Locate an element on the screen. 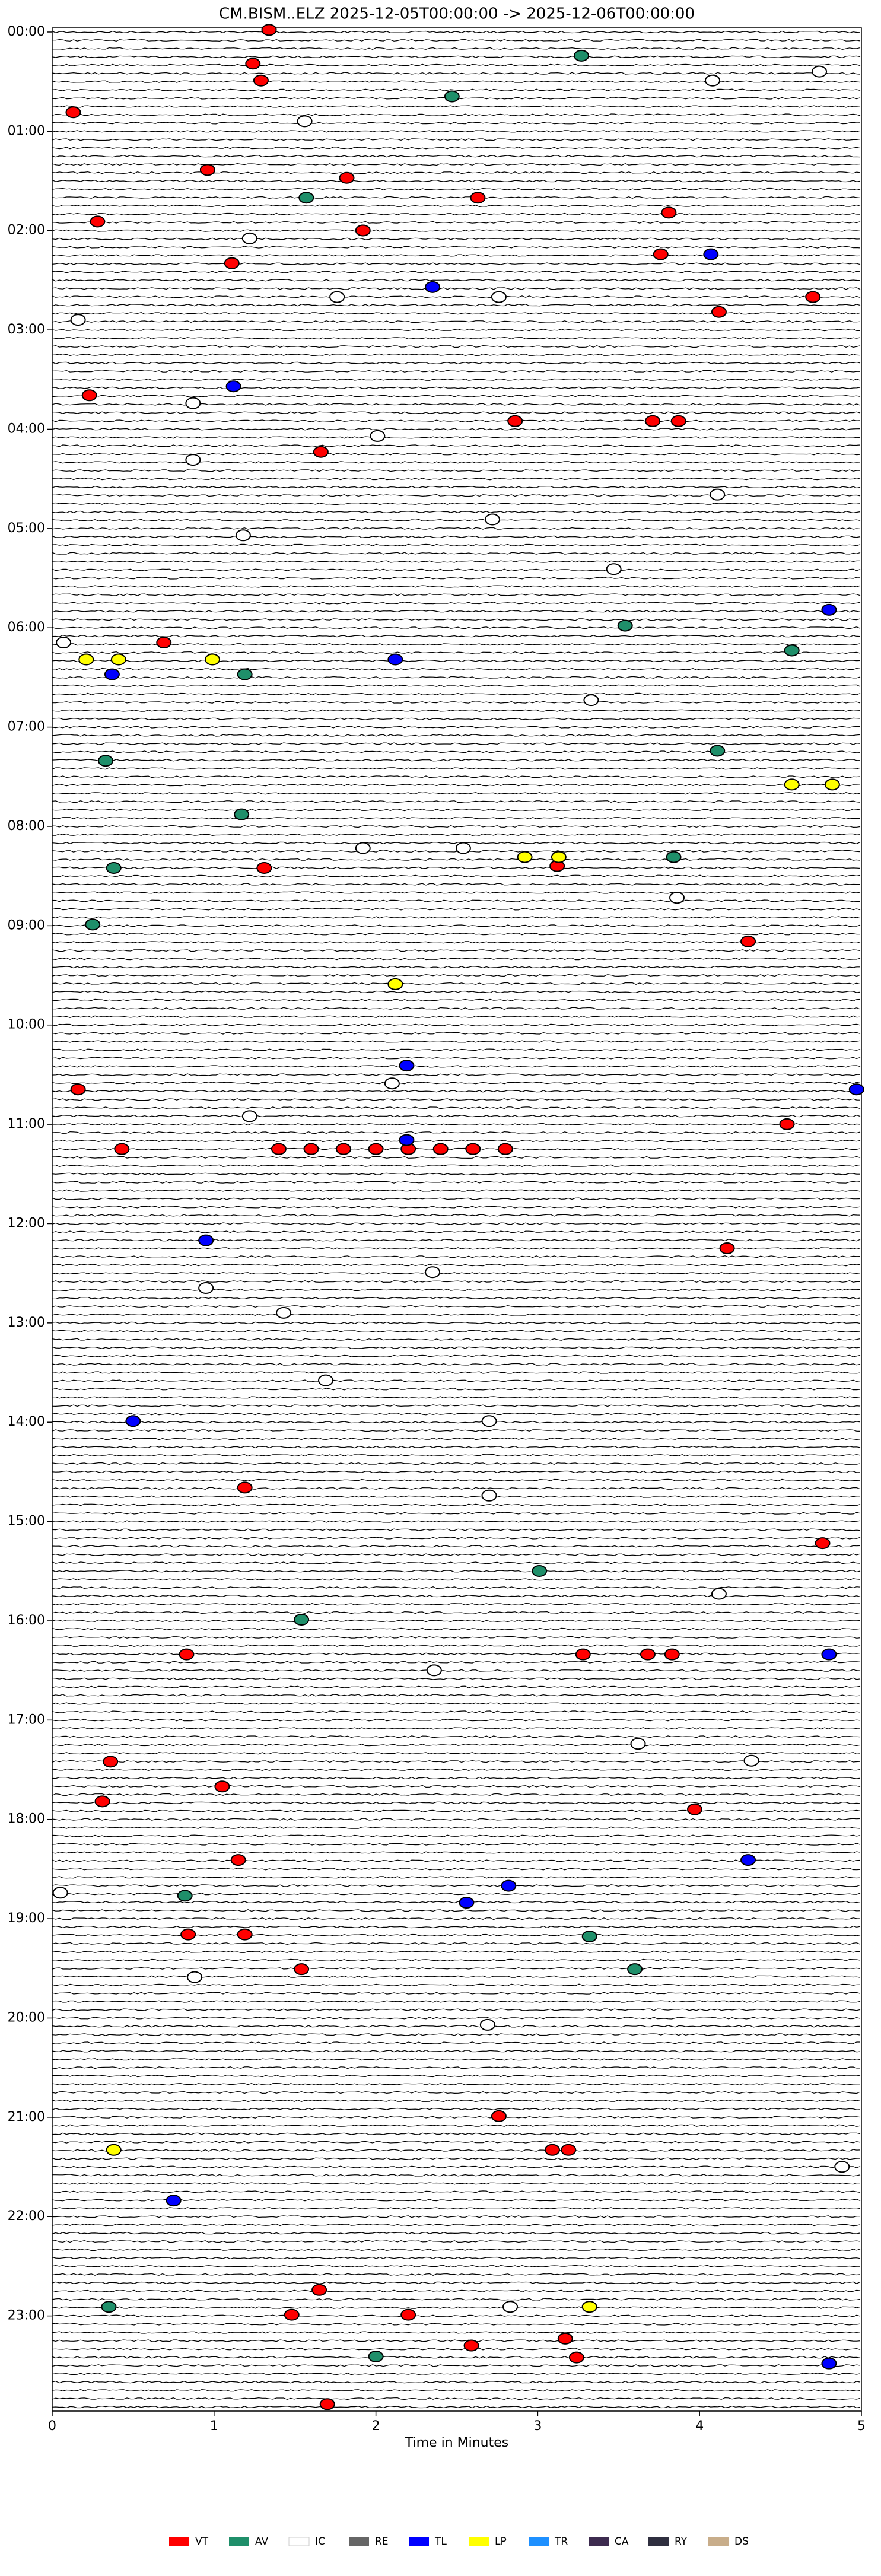  legend-label: VT is located at coordinates (202, 2542).